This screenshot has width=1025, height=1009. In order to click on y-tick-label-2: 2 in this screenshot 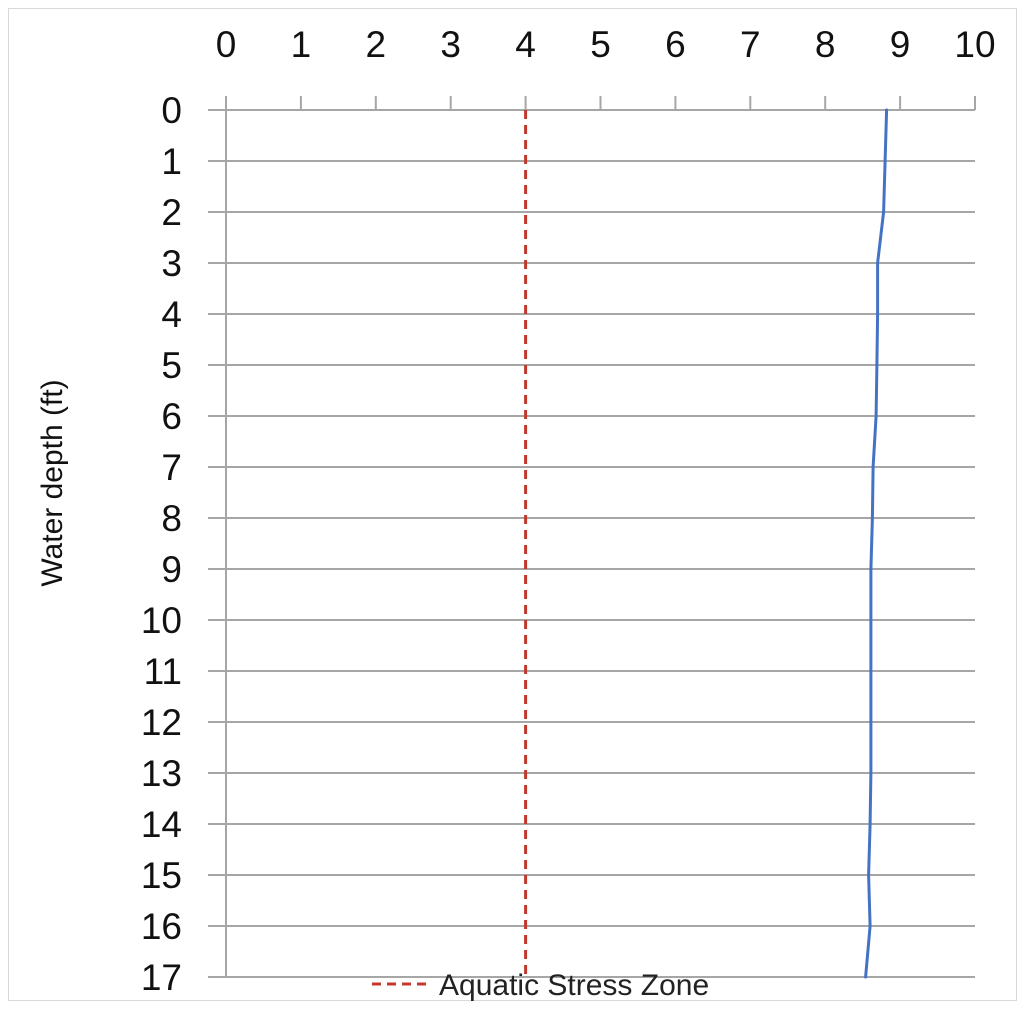, I will do `click(171, 212)`.